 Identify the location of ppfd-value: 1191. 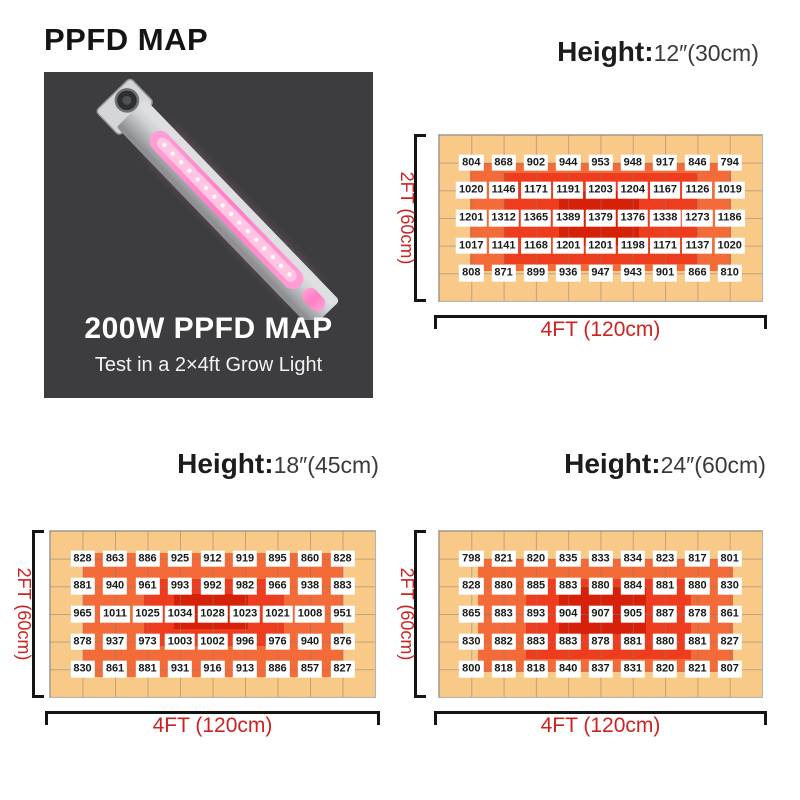
(568, 190).